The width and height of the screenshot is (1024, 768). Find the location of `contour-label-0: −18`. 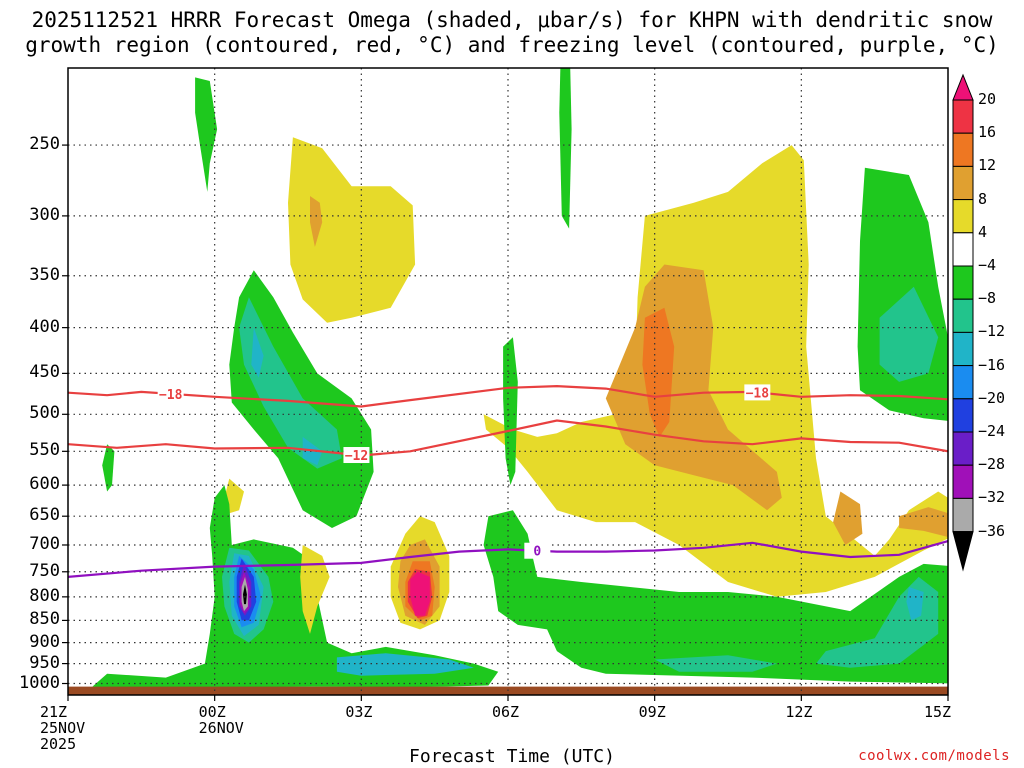

contour-label-0: −18 is located at coordinates (171, 395).